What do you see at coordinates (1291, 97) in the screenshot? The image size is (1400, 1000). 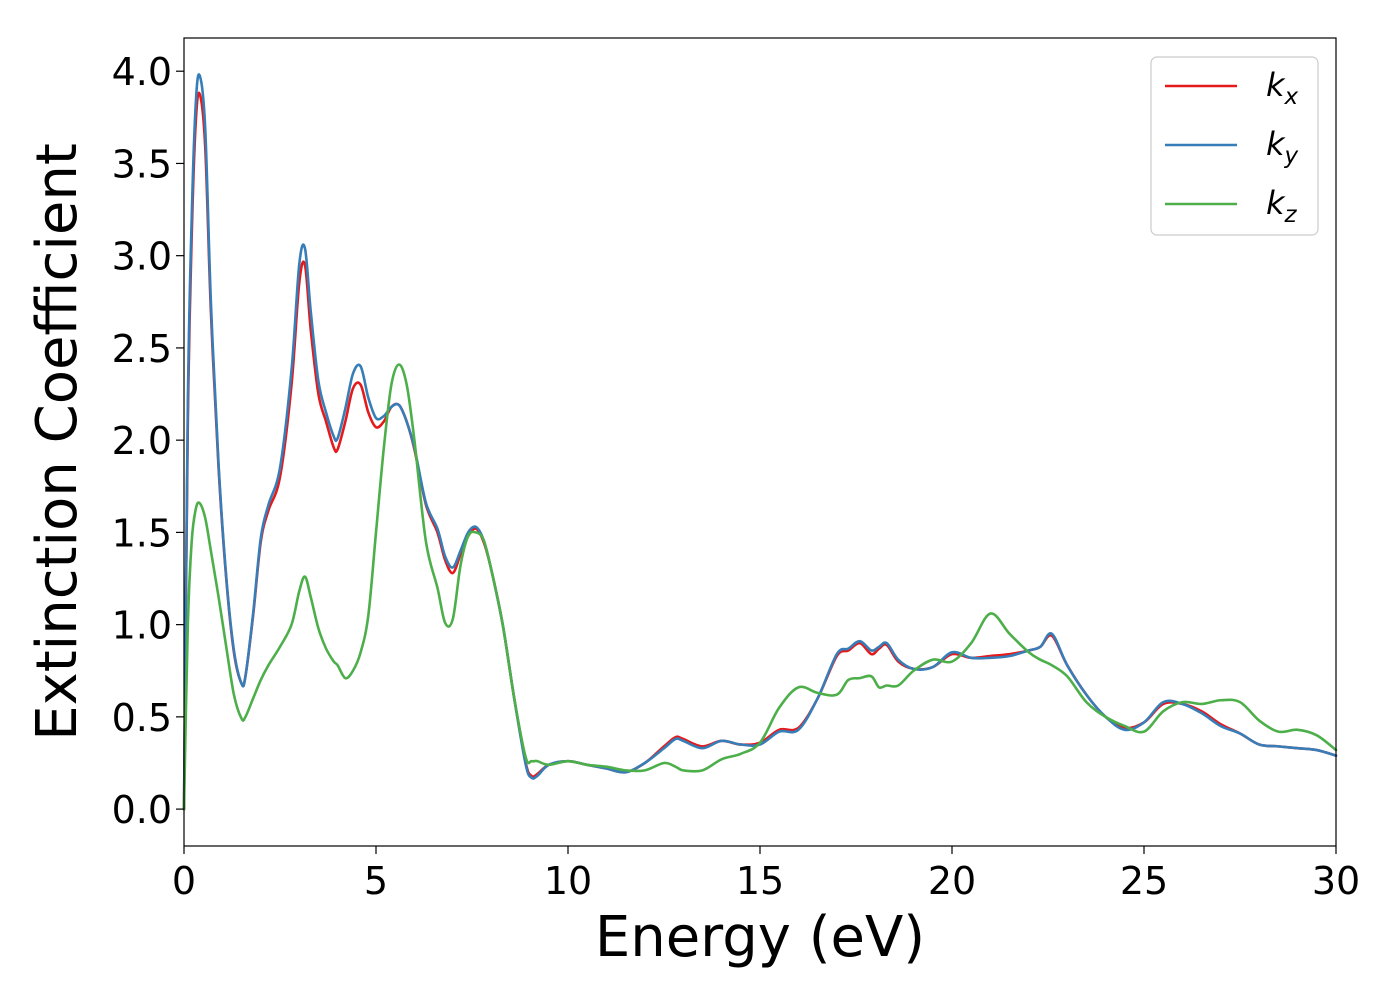 I see `legend-label-subscript: x` at bounding box center [1291, 97].